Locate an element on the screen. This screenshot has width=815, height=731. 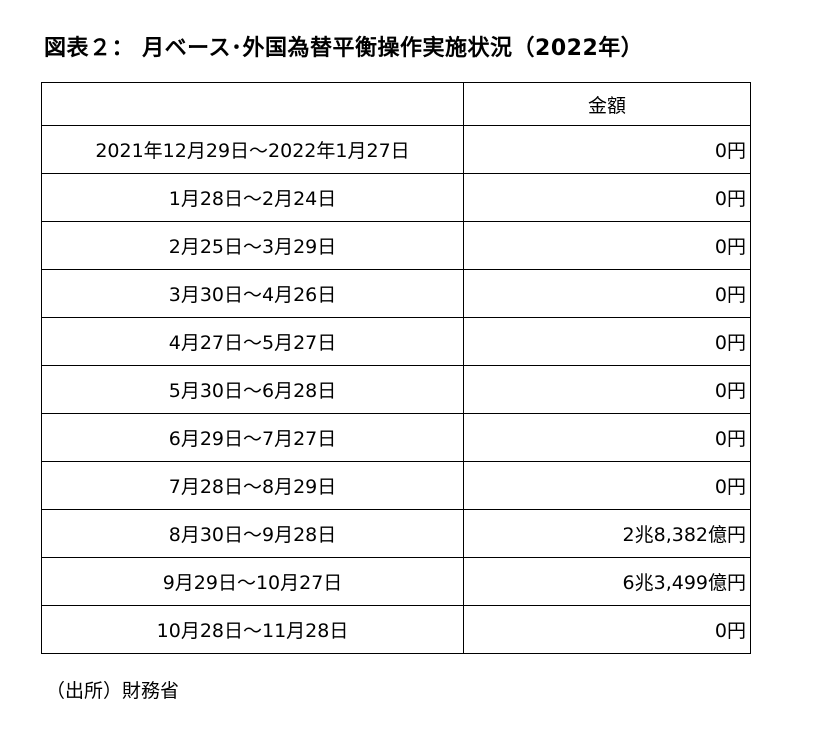
source-note: （出所）財務省 is located at coordinates (113, 691).